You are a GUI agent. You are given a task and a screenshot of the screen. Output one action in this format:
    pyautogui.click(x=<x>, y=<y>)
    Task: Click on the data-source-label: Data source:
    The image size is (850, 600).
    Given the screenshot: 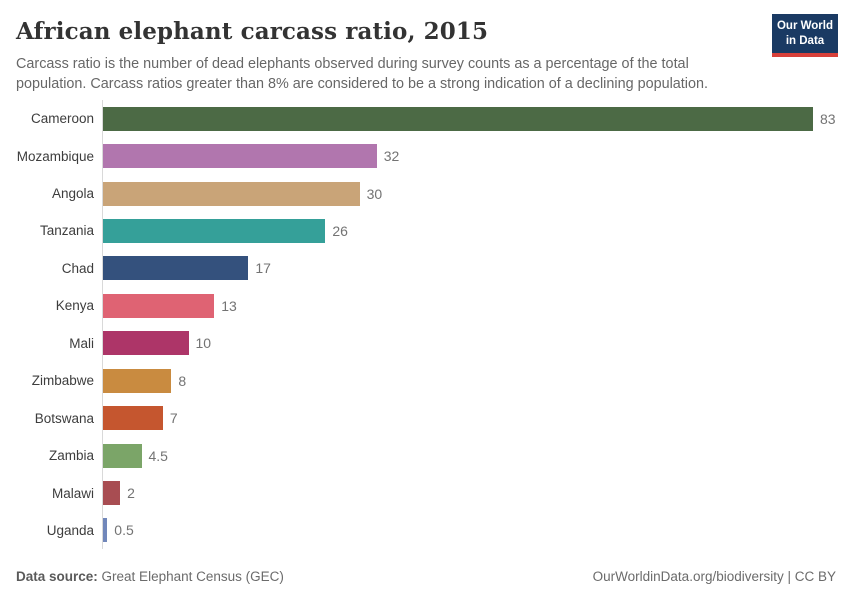 What is the action you would take?
    pyautogui.click(x=57, y=576)
    